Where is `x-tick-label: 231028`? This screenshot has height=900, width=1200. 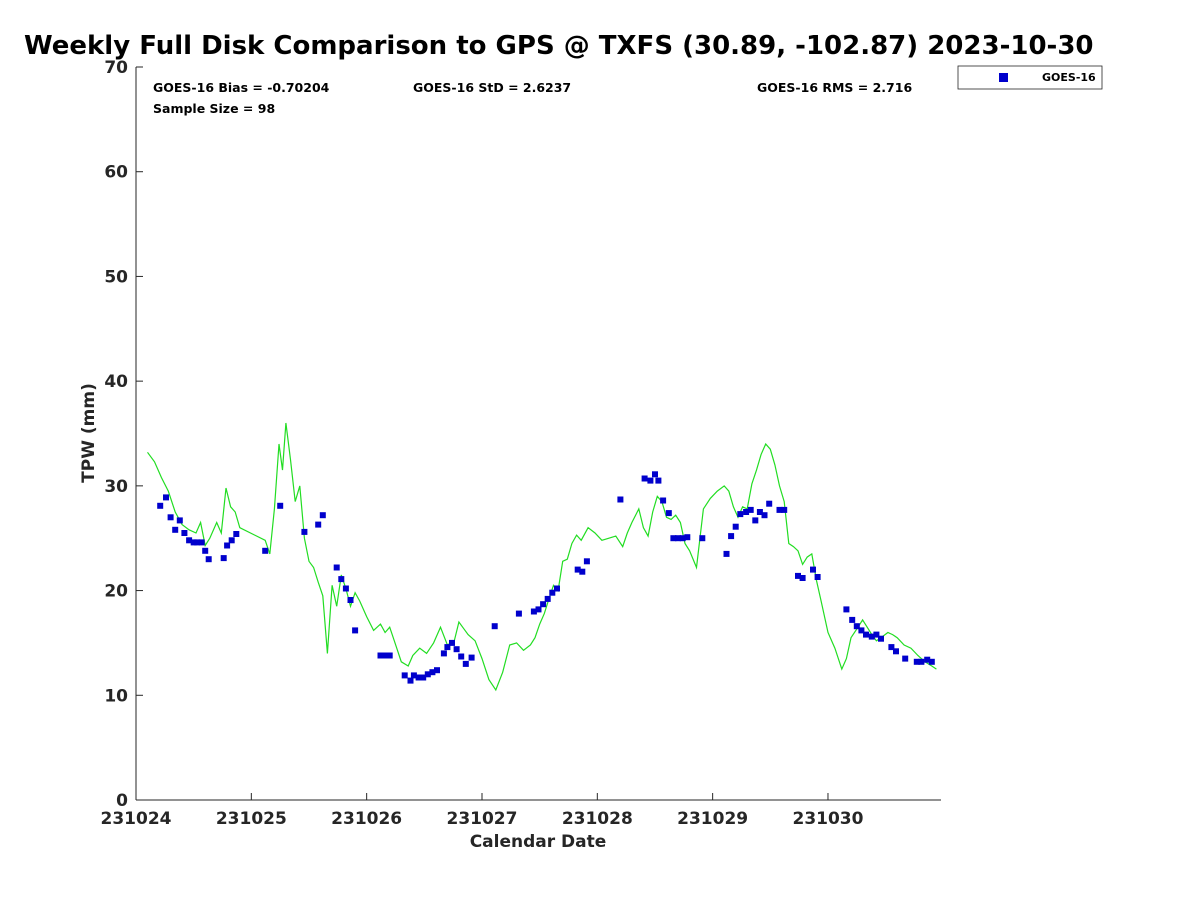
x-tick-label: 231028 is located at coordinates (597, 819).